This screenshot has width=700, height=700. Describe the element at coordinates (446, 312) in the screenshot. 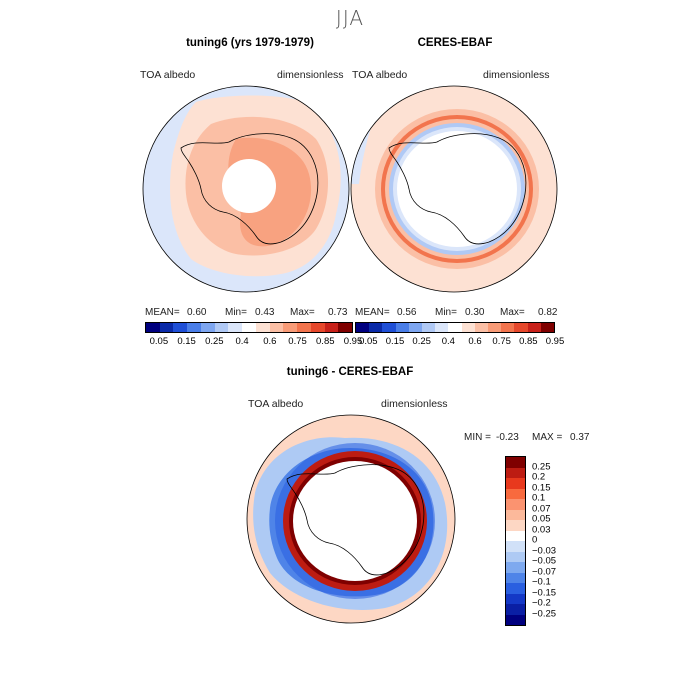

I see `panel2-min-label: Min=` at that location.